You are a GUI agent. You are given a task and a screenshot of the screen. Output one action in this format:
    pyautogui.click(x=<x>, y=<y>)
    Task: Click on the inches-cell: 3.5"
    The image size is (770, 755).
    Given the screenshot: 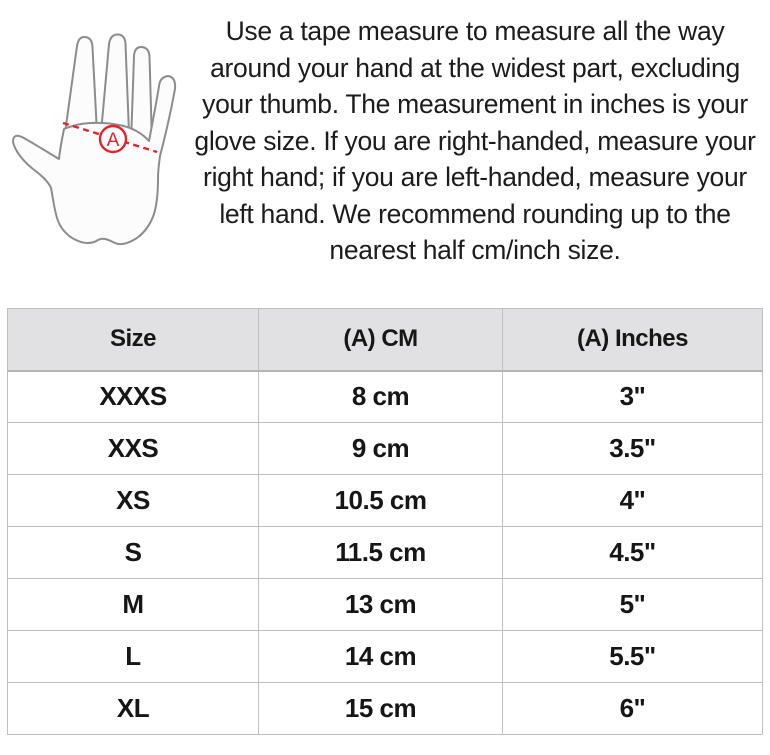 What is the action you would take?
    pyautogui.click(x=632, y=448)
    